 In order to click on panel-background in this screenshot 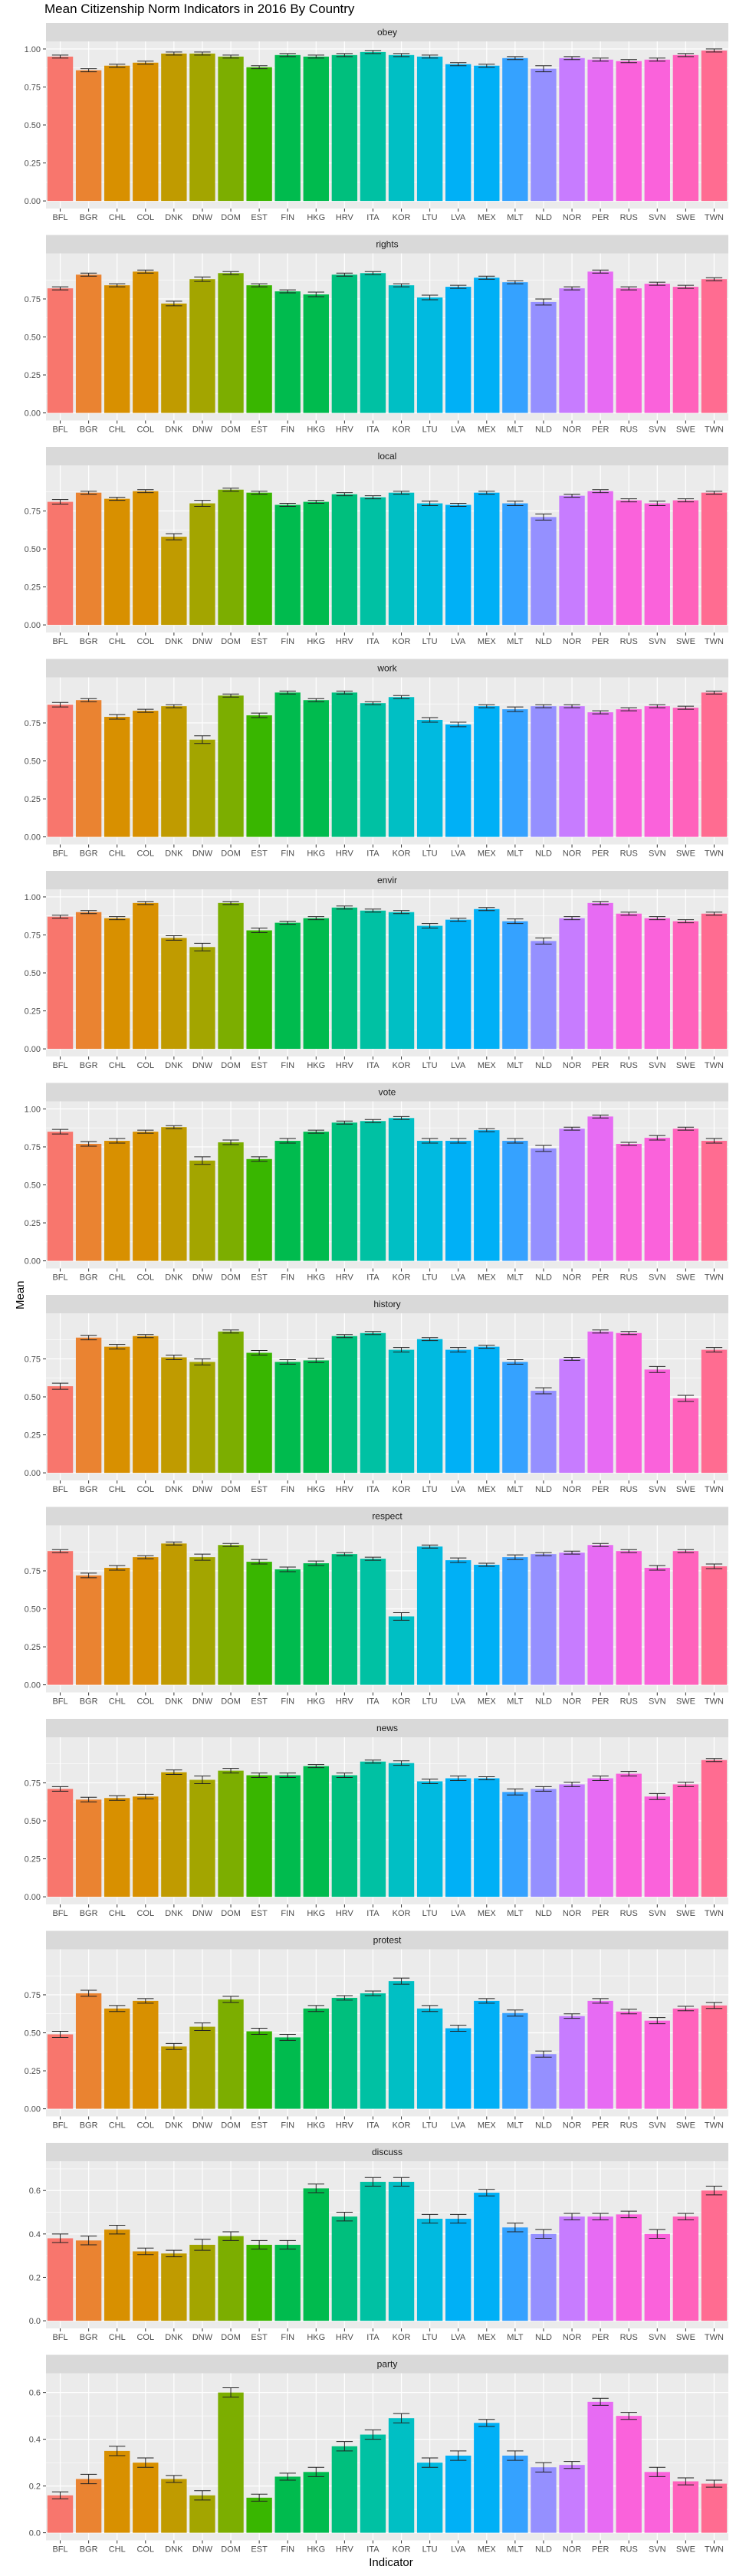, I will do `click(387, 2457)`.